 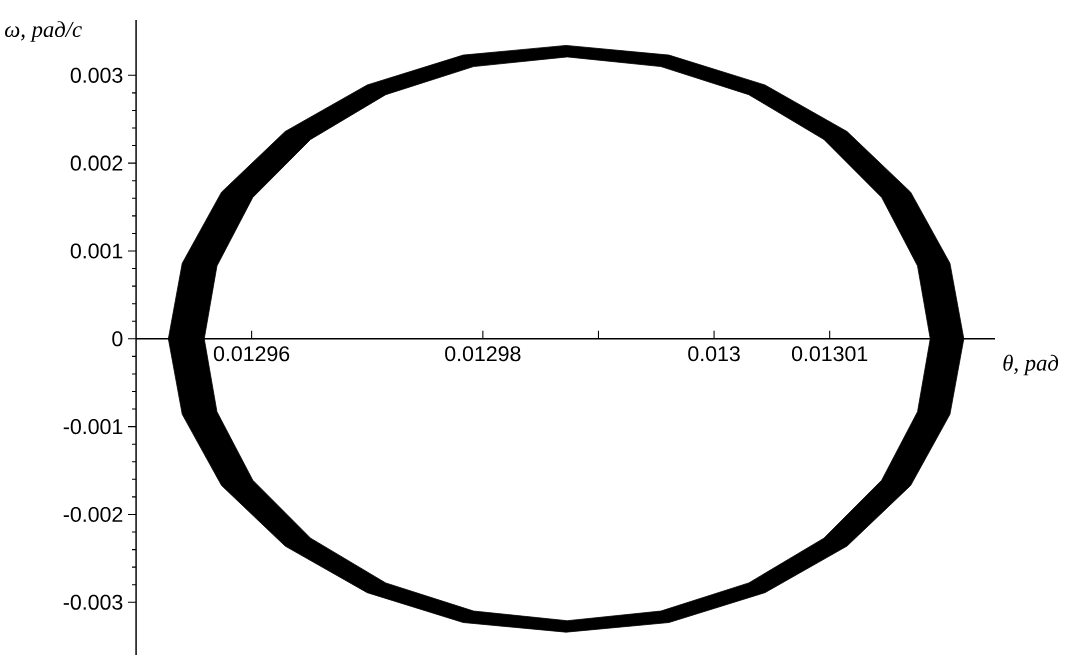 I want to click on y-axis-title: ω, рад/с, so click(x=43, y=31).